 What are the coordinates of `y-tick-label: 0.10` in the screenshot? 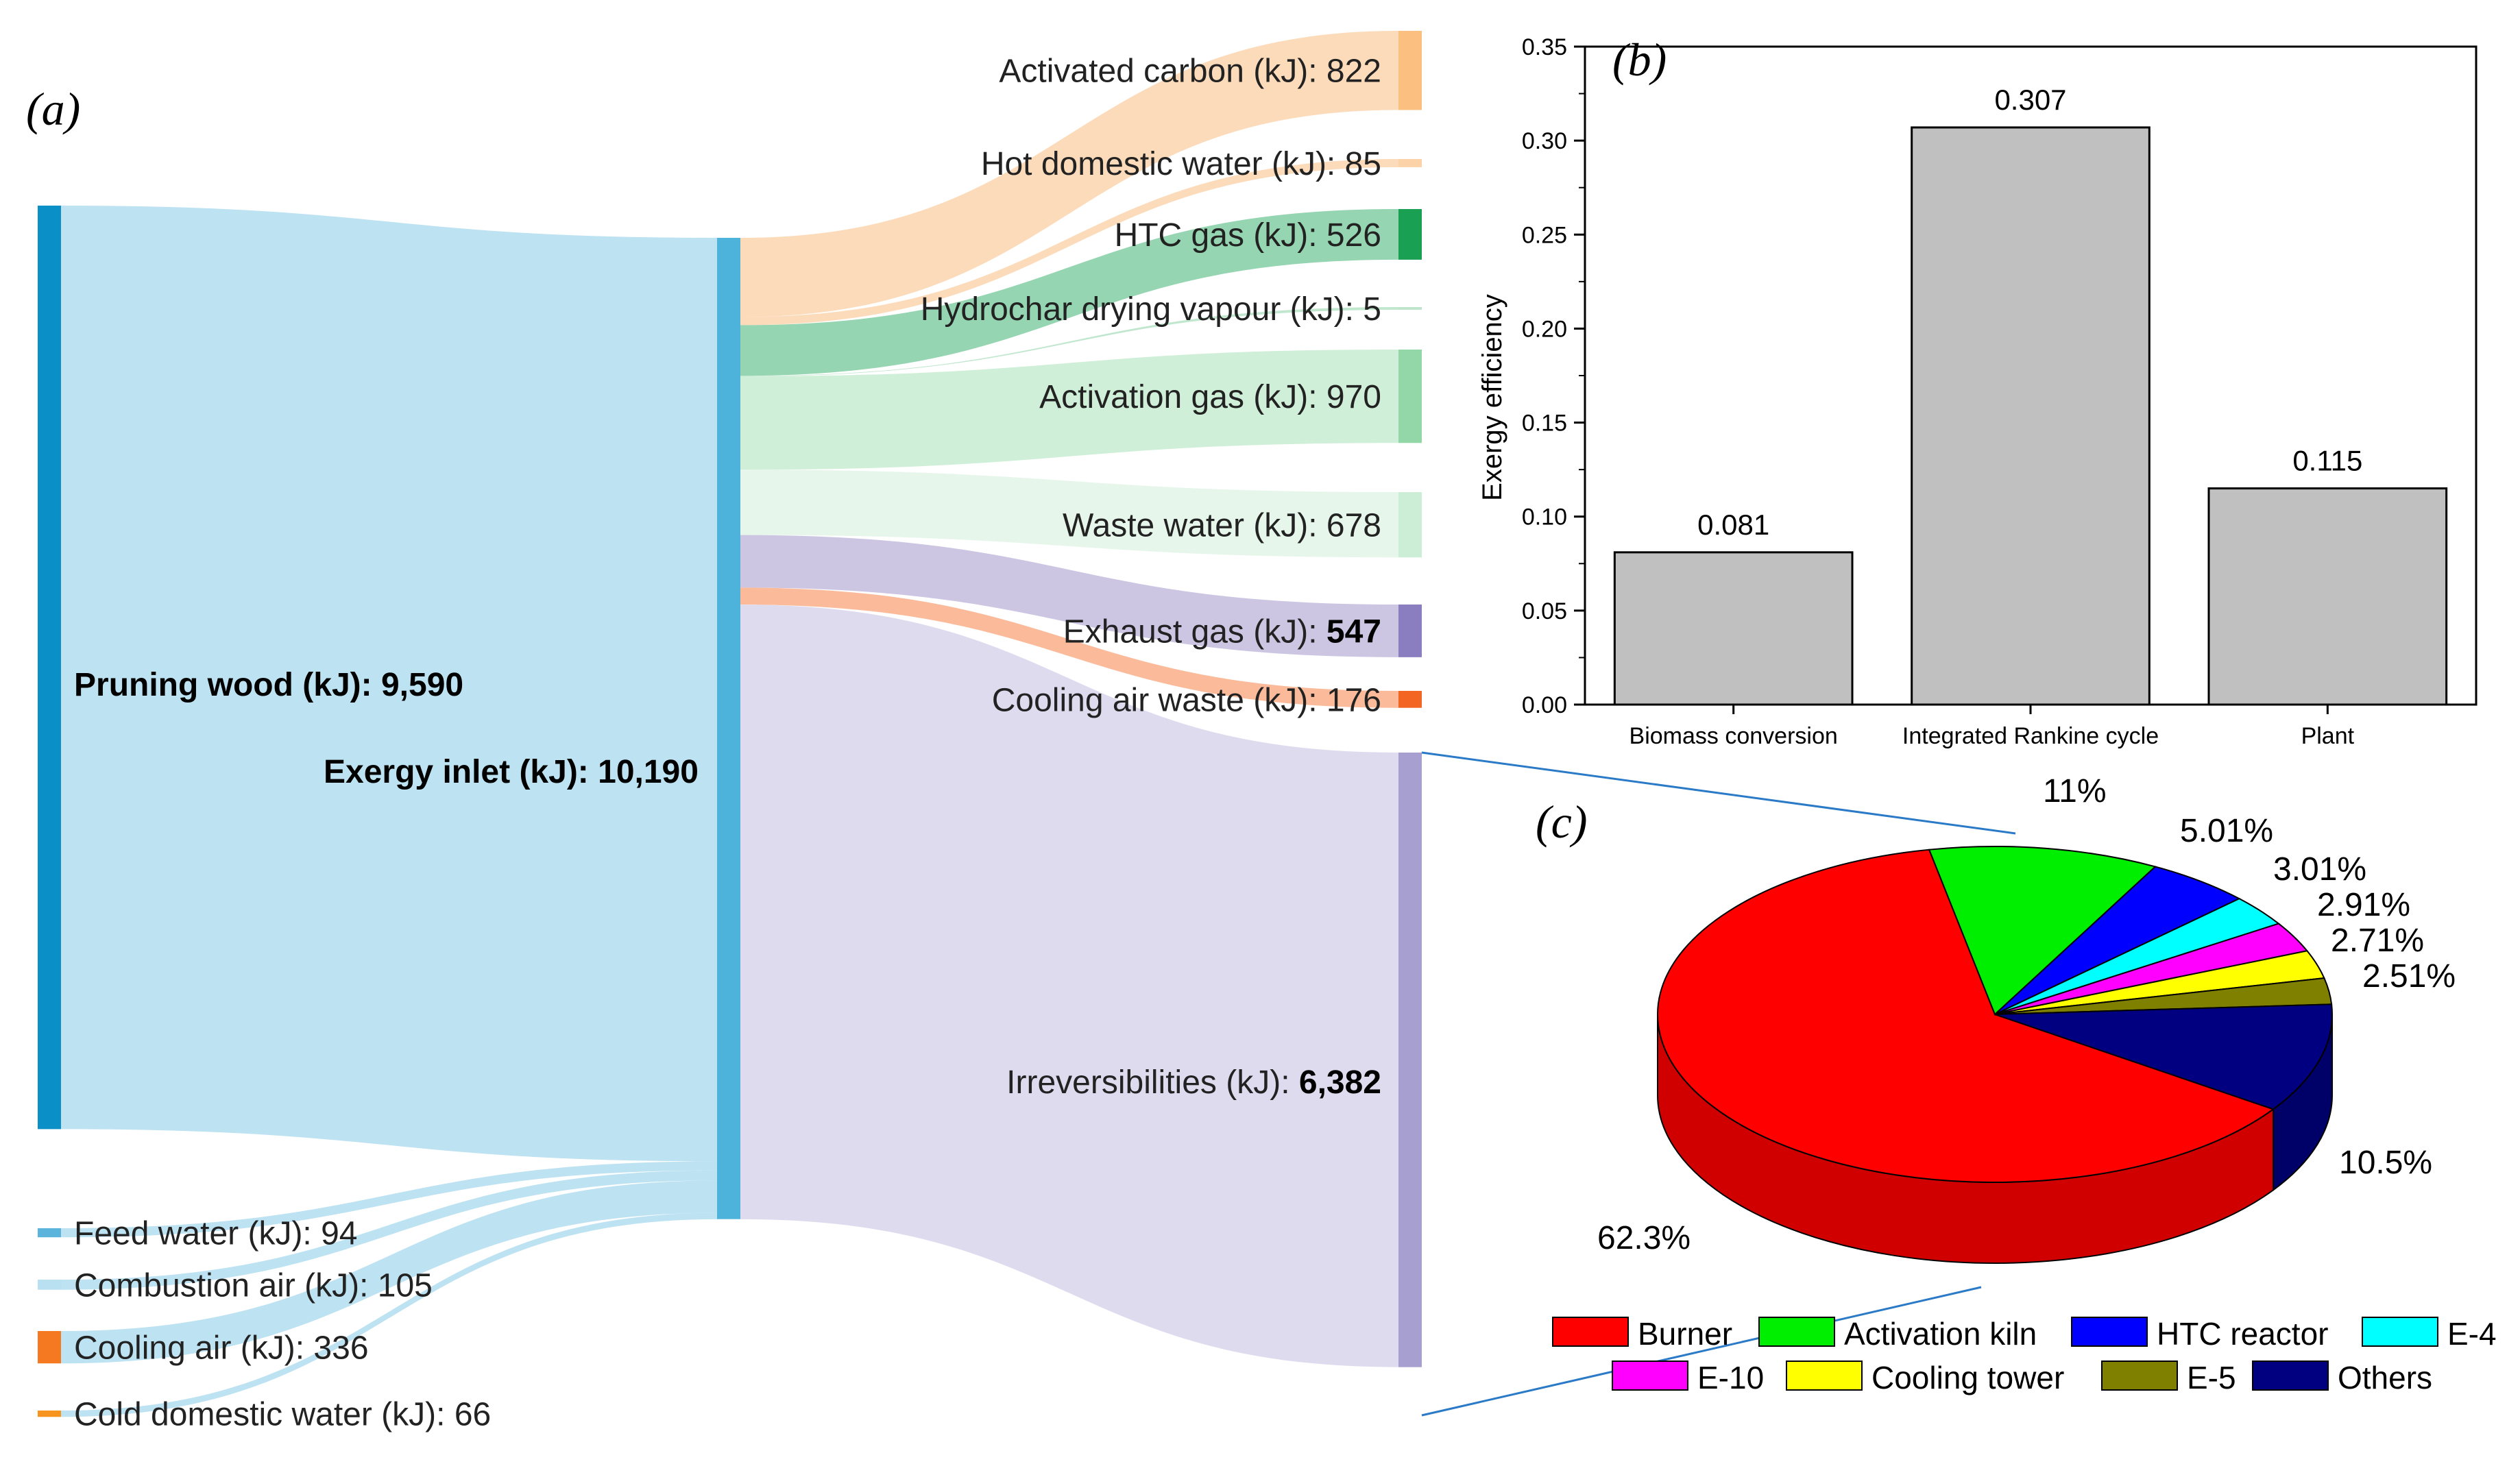 It's located at (1544, 517).